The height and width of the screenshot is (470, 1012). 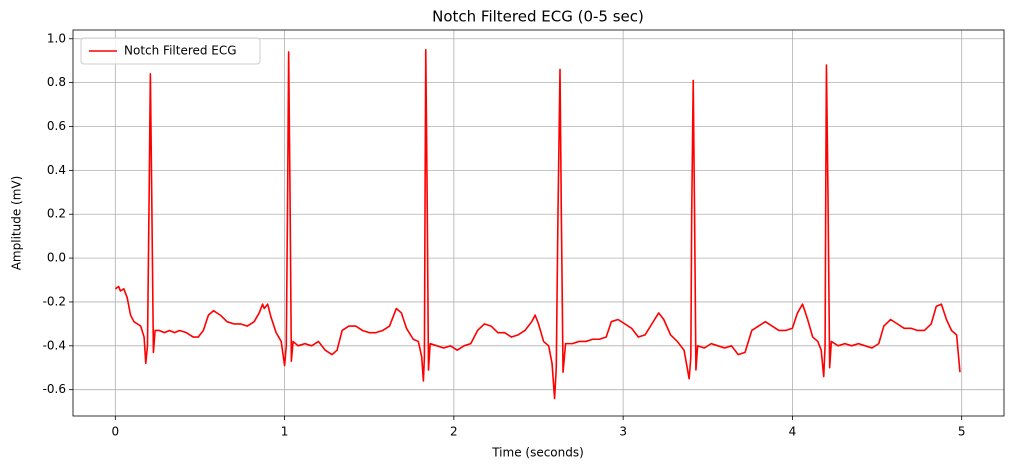 What do you see at coordinates (454, 432) in the screenshot?
I see `x-tick-label: 2` at bounding box center [454, 432].